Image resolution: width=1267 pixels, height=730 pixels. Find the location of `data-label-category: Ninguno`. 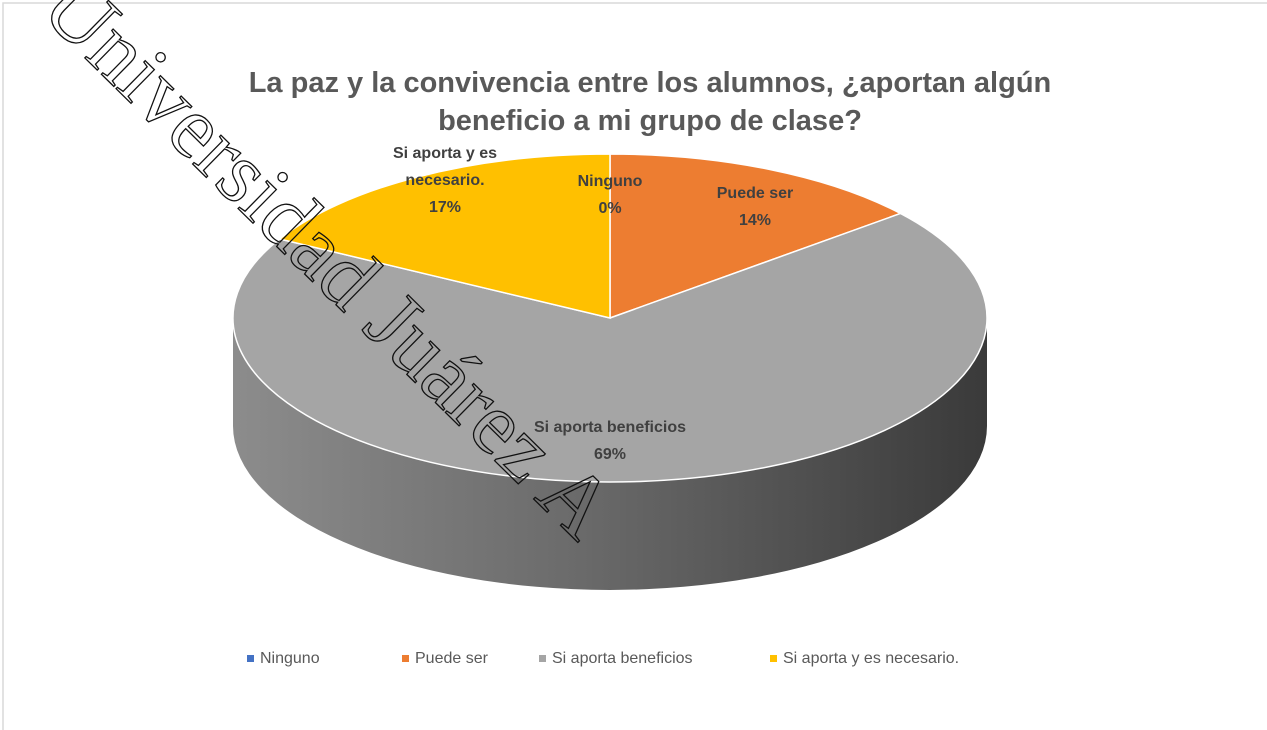

data-label-category: Ninguno is located at coordinates (610, 181).